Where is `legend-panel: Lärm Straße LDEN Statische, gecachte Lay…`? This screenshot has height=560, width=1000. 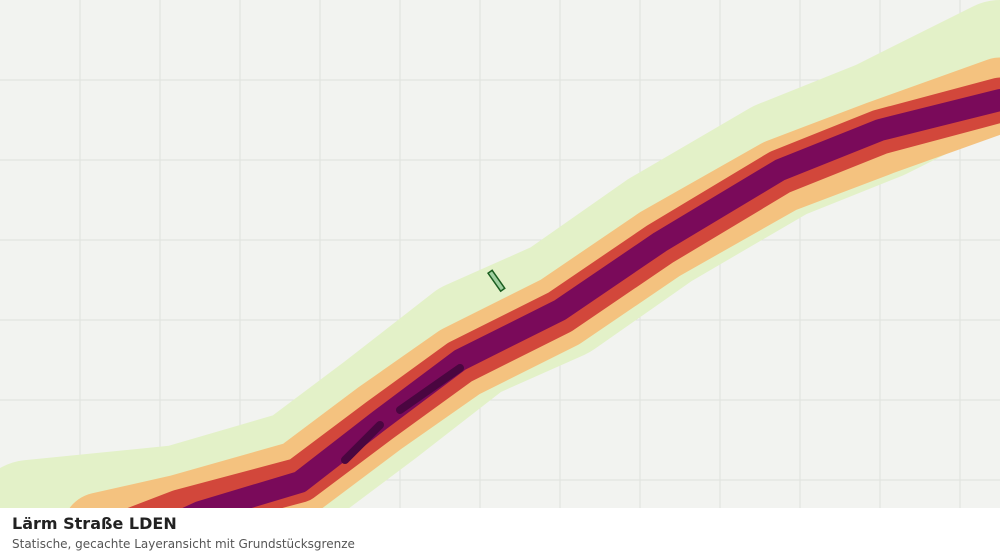 legend-panel: Lärm Straße LDEN Statische, gecachte Lay… is located at coordinates (500, 534).